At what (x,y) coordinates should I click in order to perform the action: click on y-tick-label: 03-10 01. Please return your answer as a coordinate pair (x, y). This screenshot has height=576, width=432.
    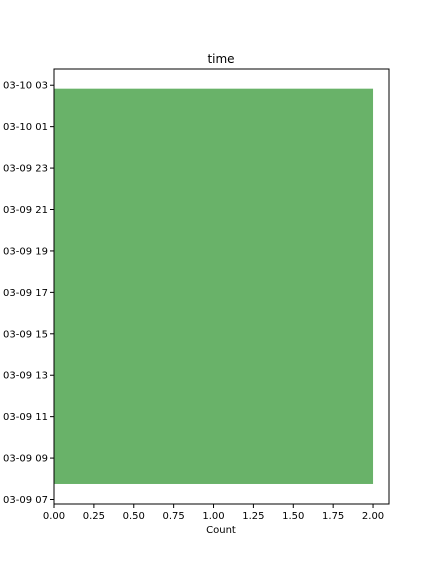
    Looking at the image, I should click on (25, 127).